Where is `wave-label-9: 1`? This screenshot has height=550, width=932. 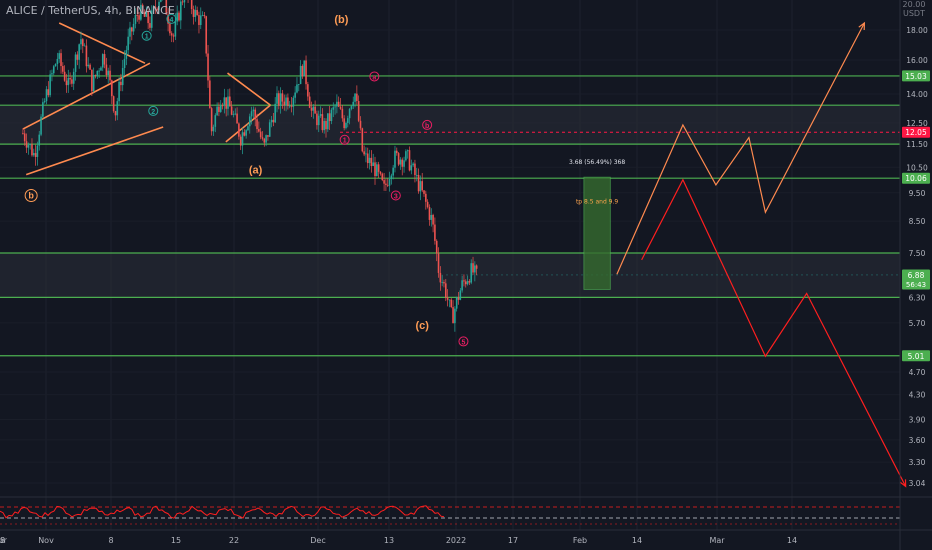 wave-label-9: 1 is located at coordinates (345, 141).